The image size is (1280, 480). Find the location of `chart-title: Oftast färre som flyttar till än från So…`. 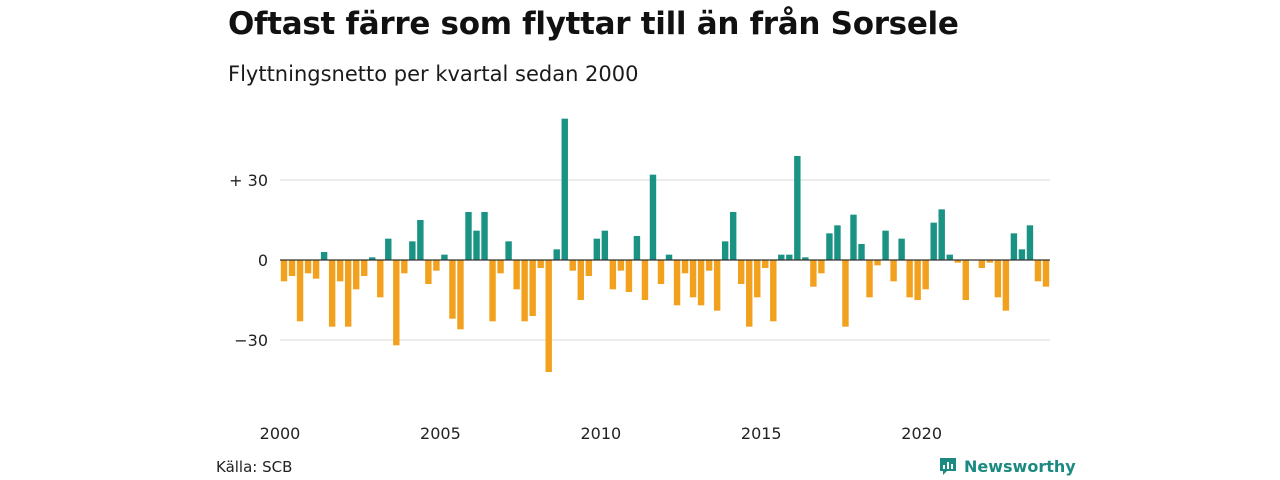

chart-title: Oftast färre som flyttar till än från So… is located at coordinates (593, 24).